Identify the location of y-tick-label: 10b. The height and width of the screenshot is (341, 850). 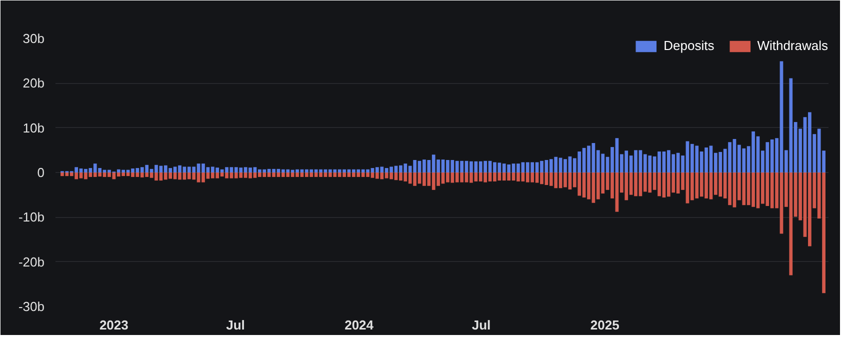
(33, 128).